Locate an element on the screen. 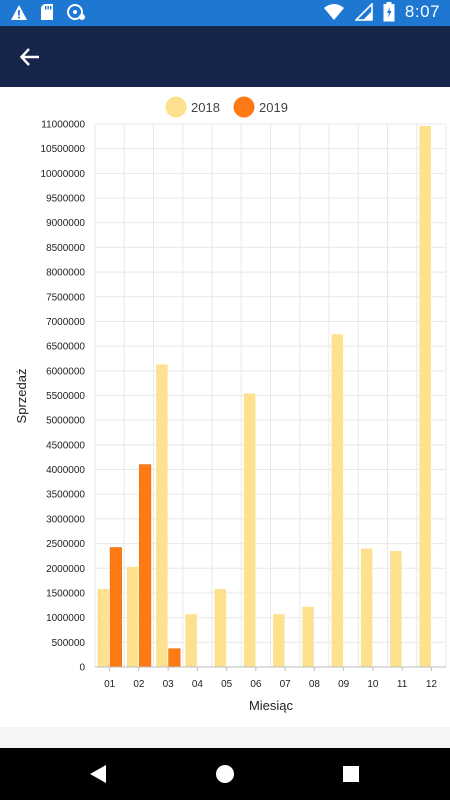  y-tick-label: 1500000 is located at coordinates (65, 593).